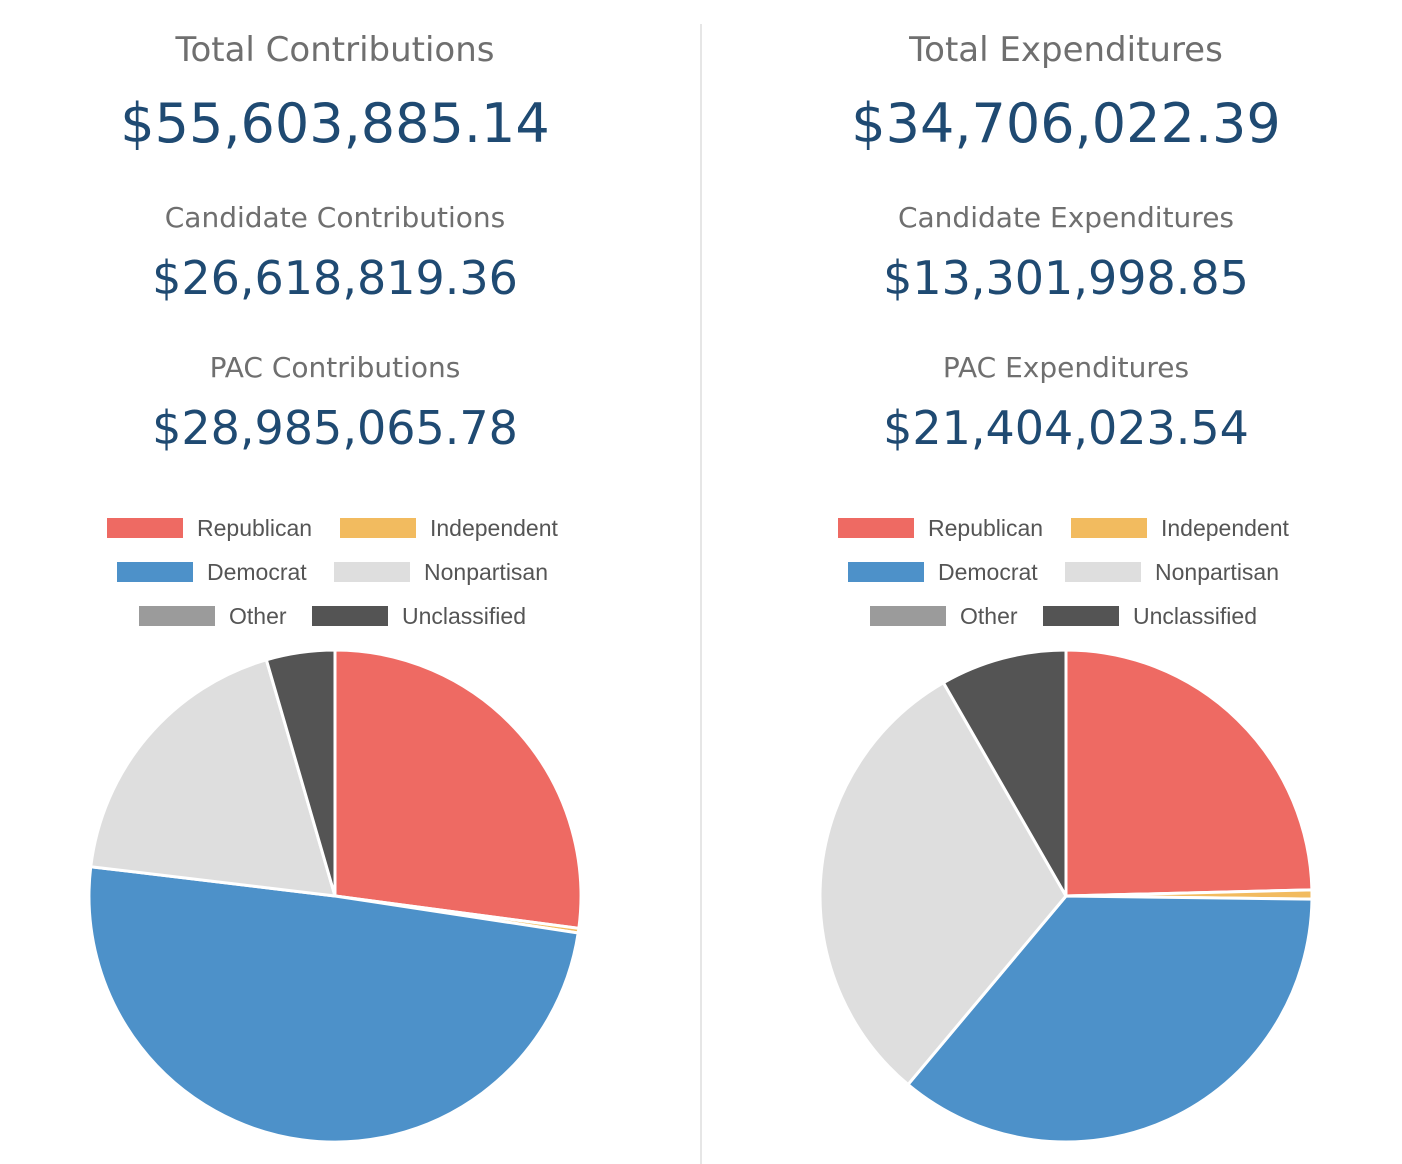 Image resolution: width=1402 pixels, height=1164 pixels. I want to click on pac-expenditures-label: PAC Expenditures, so click(1066, 367).